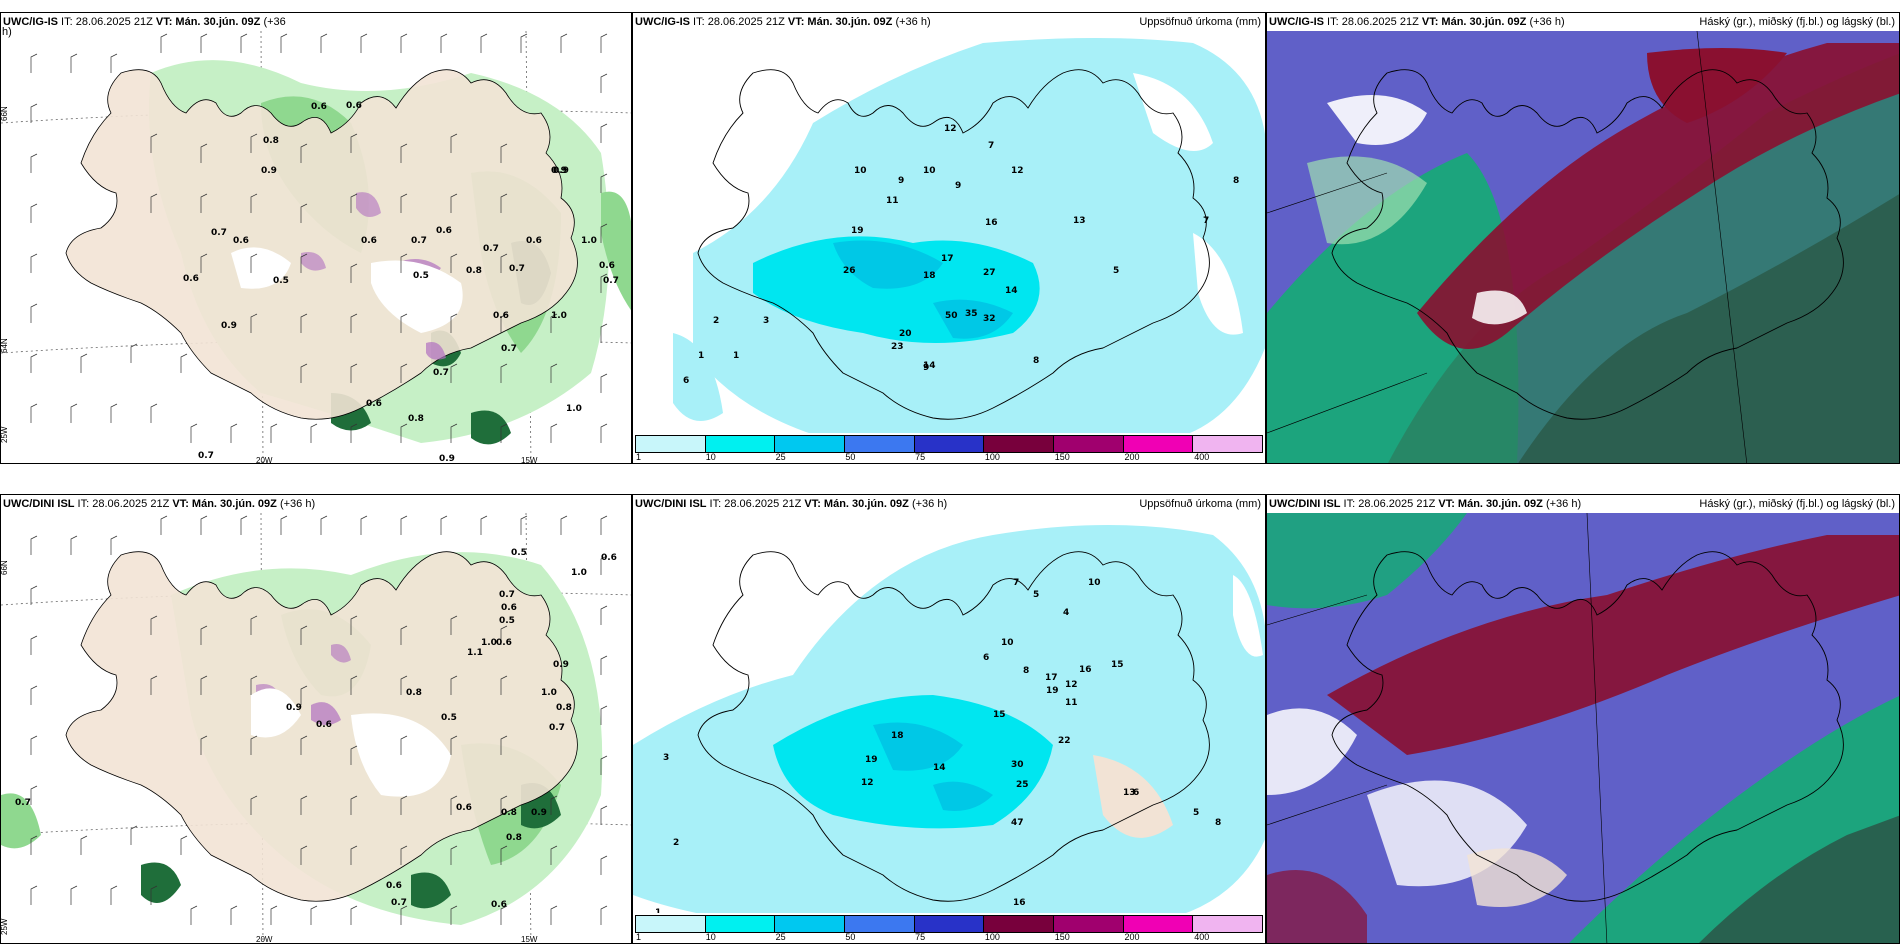 This screenshot has height=950, width=1900. What do you see at coordinates (736, 356) in the screenshot?
I see `accum-value: 1` at bounding box center [736, 356].